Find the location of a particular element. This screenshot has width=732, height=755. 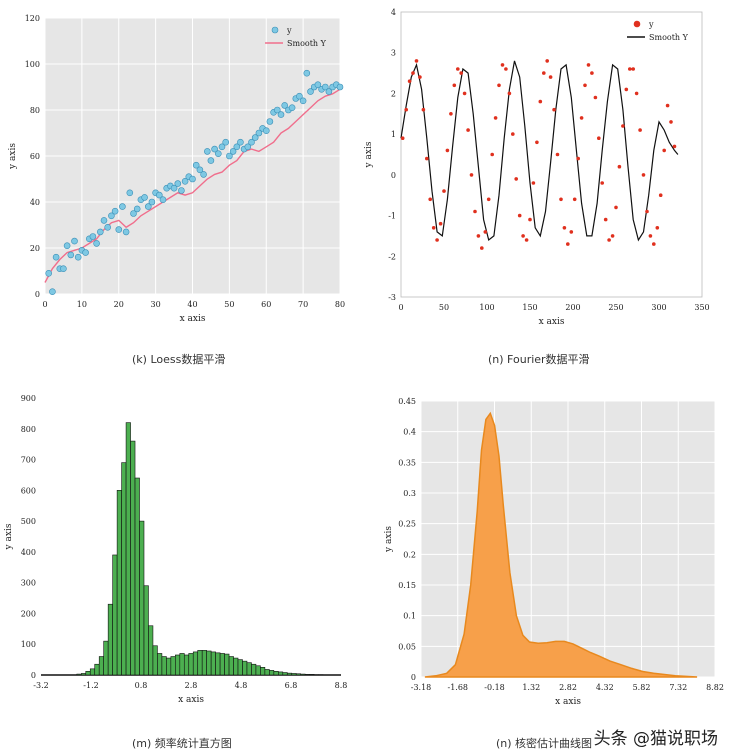

x-tick-label: 8.82 is located at coordinates (715, 687).